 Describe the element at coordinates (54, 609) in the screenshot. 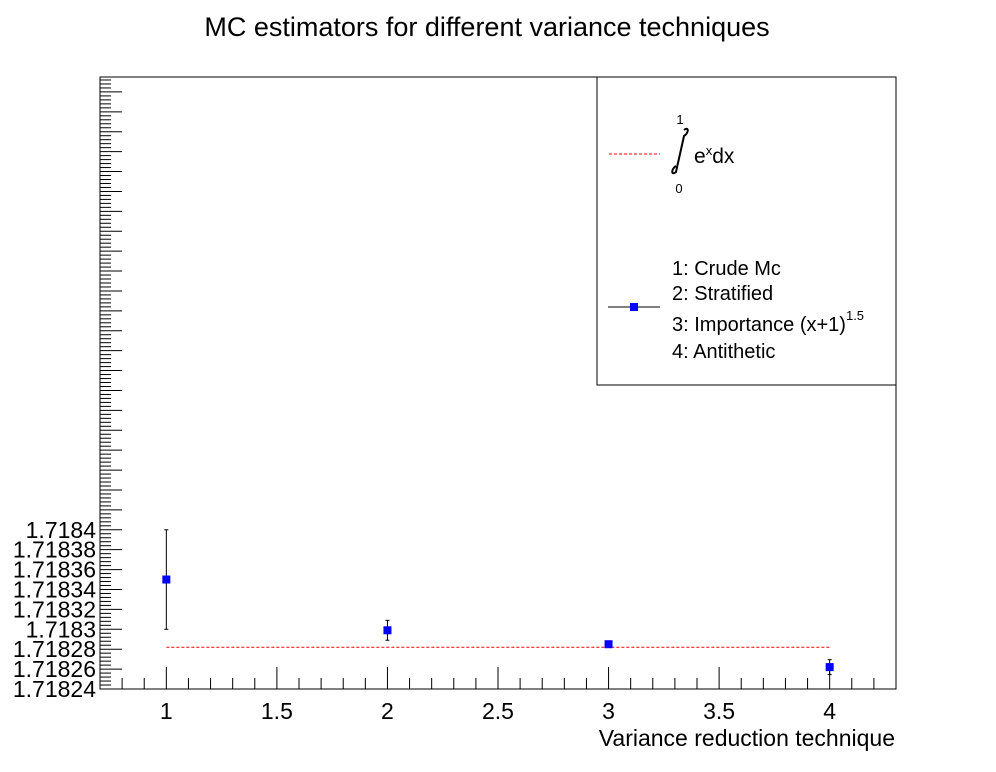

I see `y-tick-label: 1.71832` at that location.